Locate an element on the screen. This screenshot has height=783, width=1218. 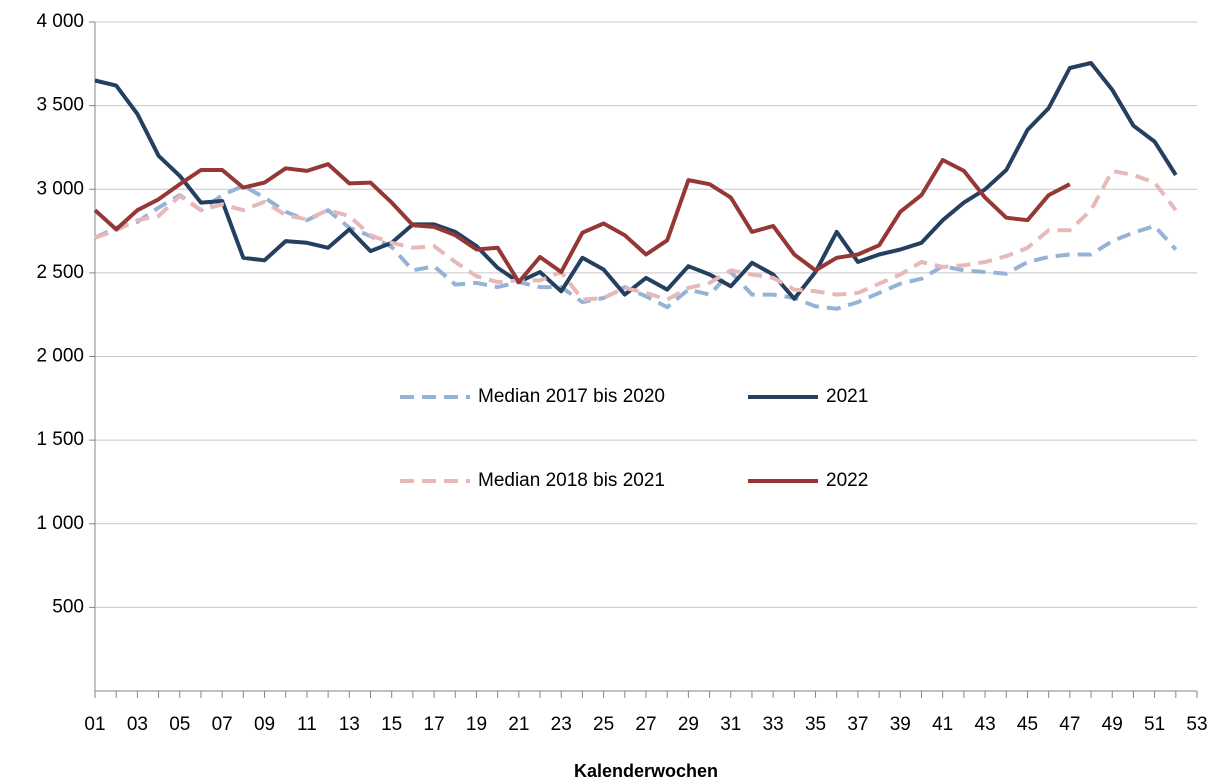
y-tick-label: 1 000 is located at coordinates (60, 523).